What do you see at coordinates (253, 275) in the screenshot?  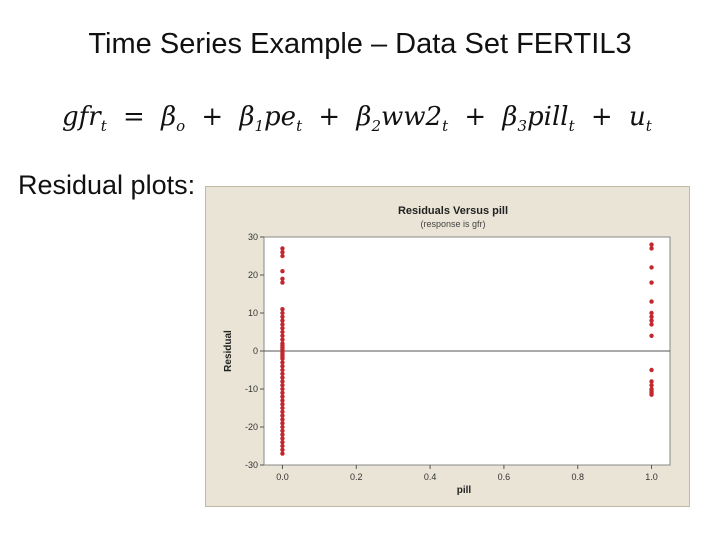 I see `y-tick-label: 20` at bounding box center [253, 275].